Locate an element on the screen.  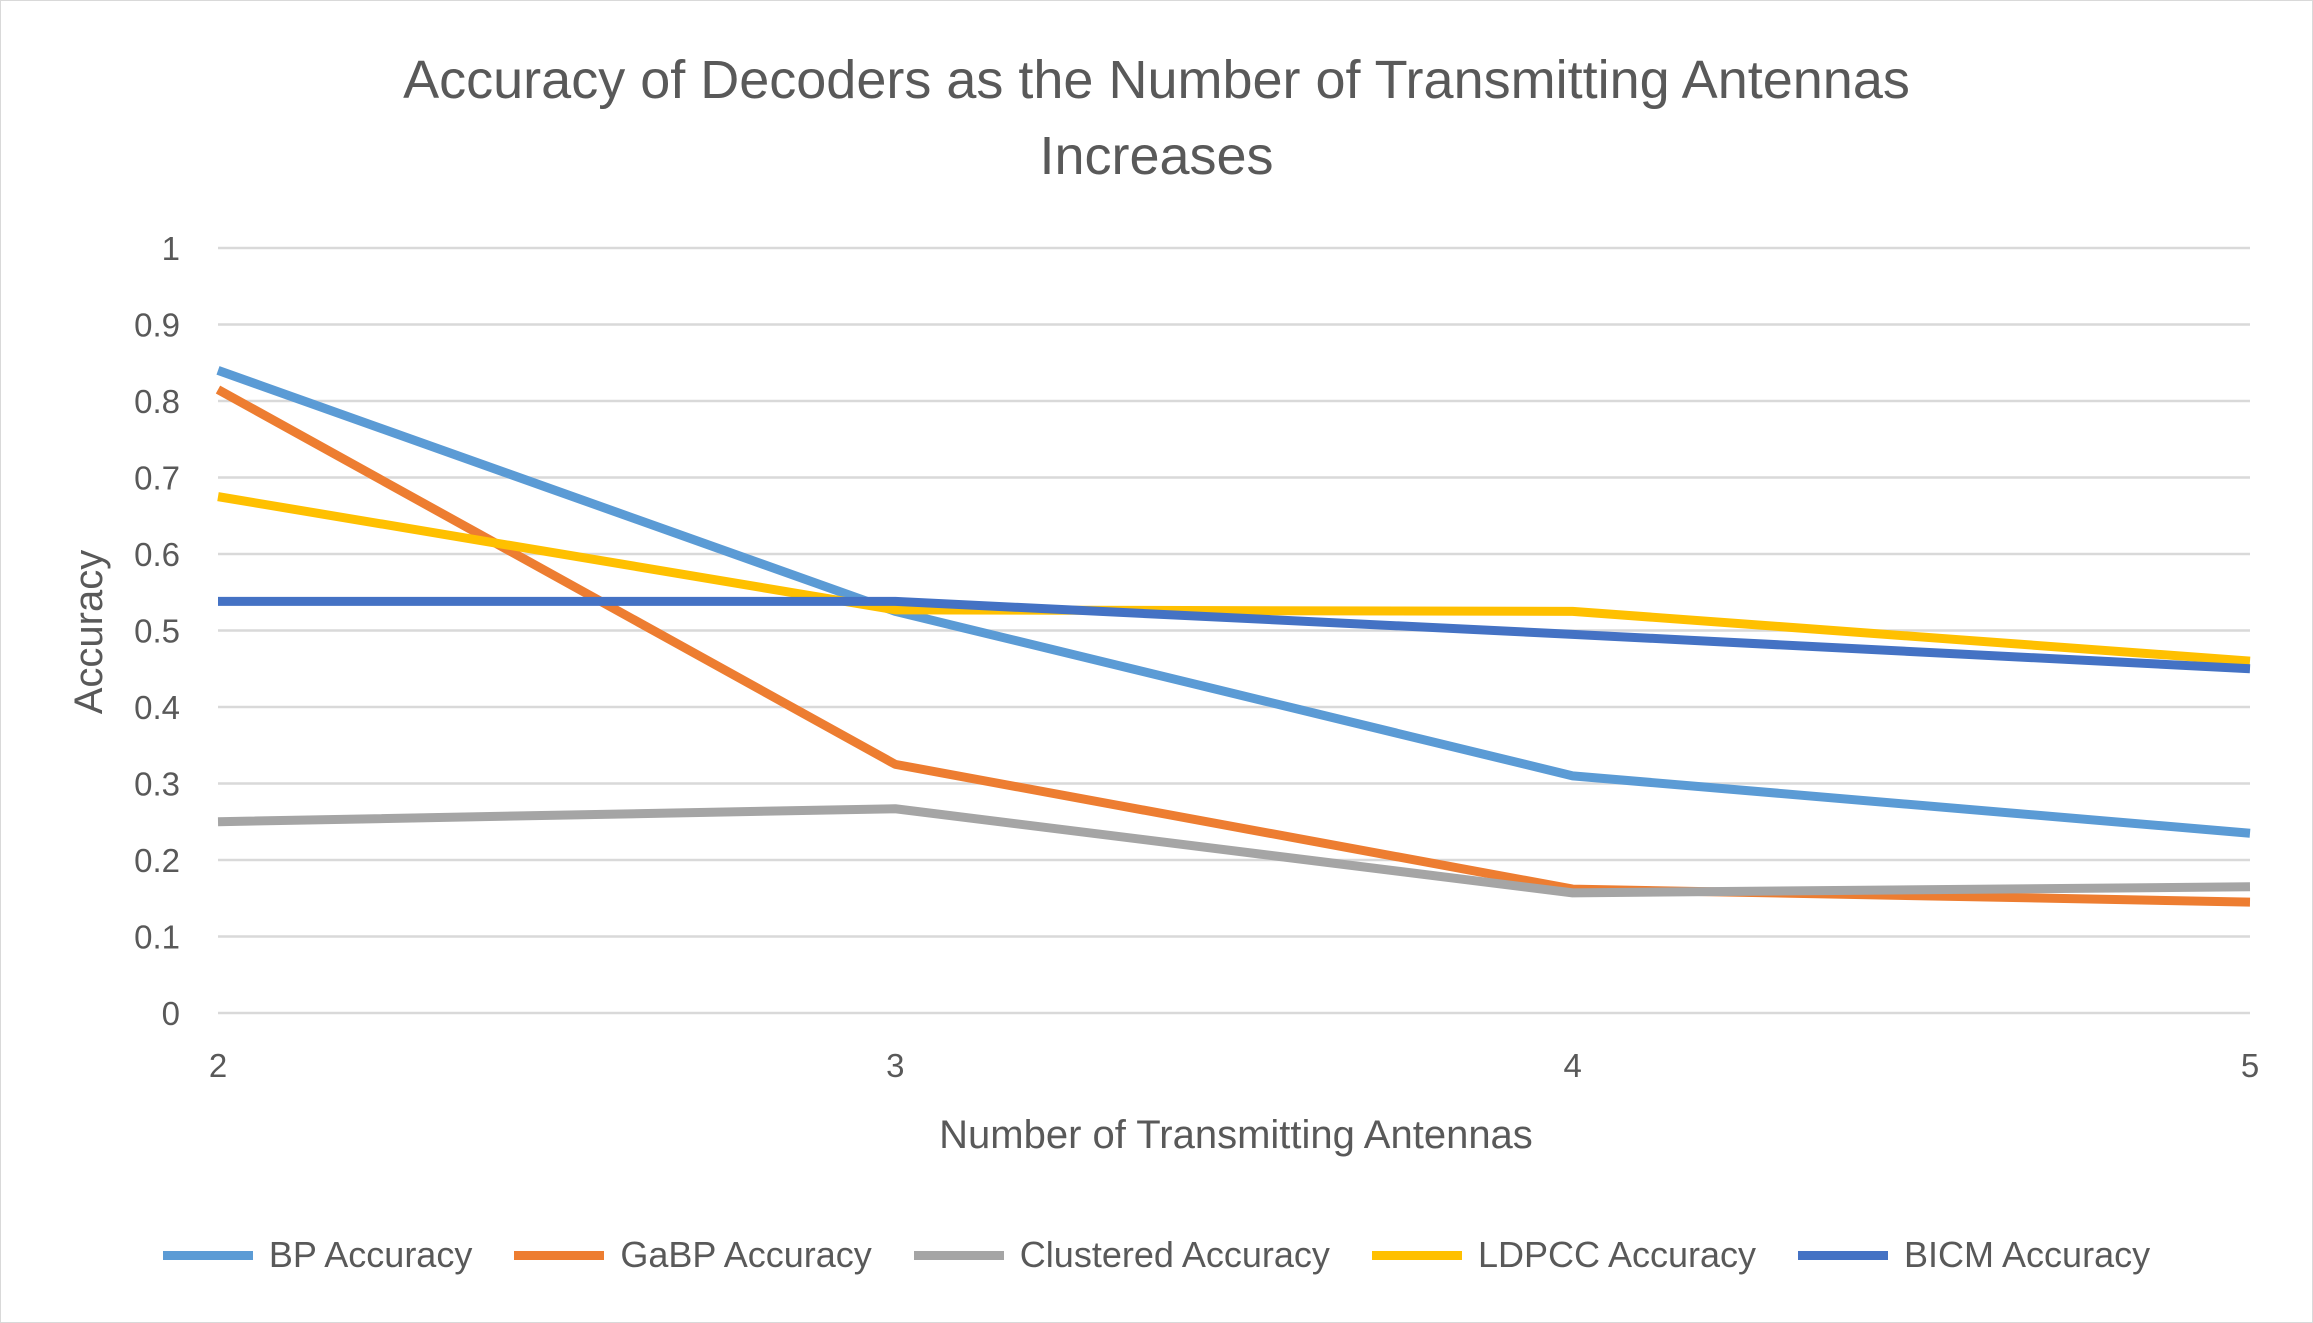
legend-item-bicm-accuracy: BICM Accuracy is located at coordinates (1974, 1255).